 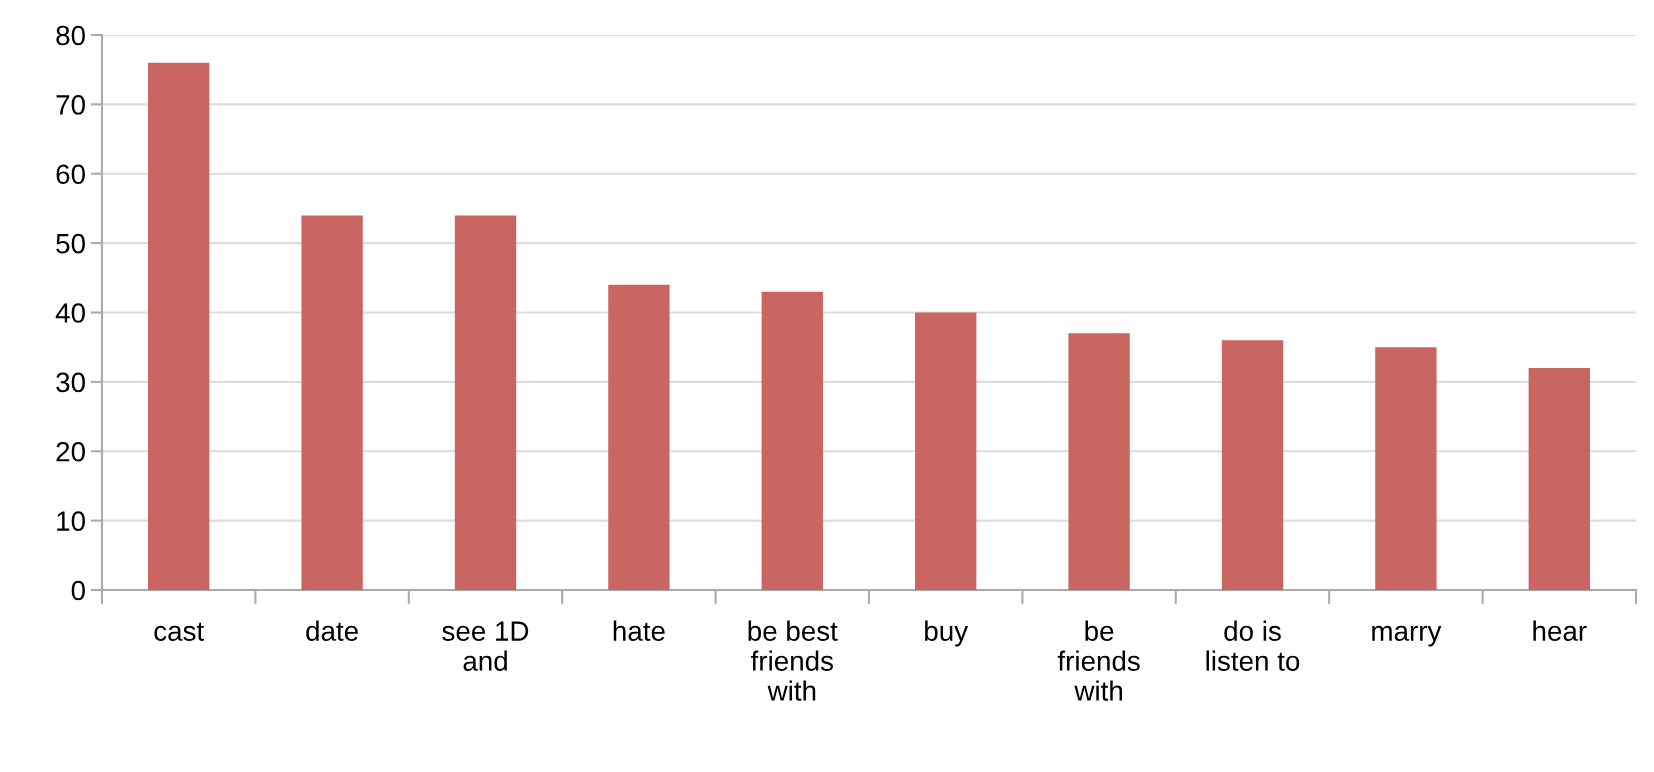 I want to click on y-tick-label: 20, so click(x=70, y=451).